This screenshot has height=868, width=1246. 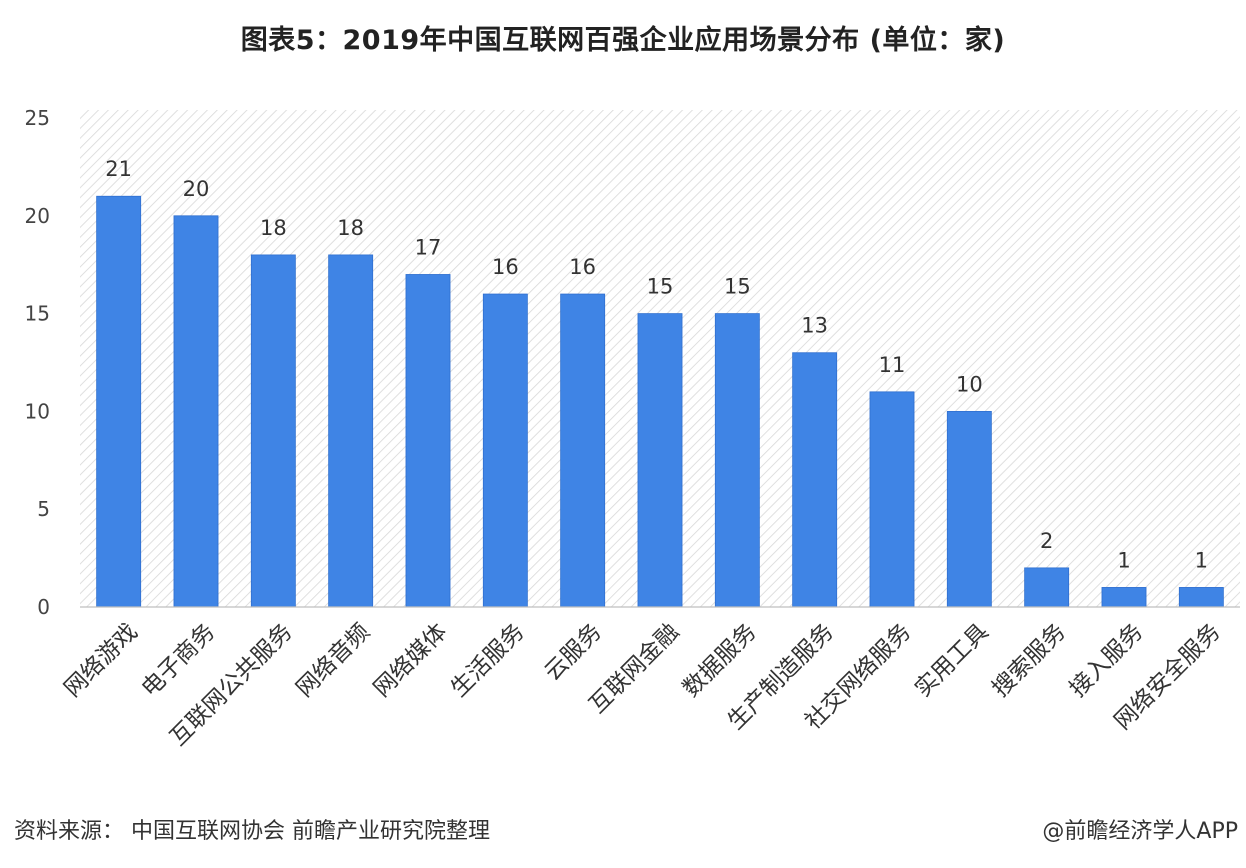 What do you see at coordinates (410, 660) in the screenshot?
I see `x-category-label: 网络媒体` at bounding box center [410, 660].